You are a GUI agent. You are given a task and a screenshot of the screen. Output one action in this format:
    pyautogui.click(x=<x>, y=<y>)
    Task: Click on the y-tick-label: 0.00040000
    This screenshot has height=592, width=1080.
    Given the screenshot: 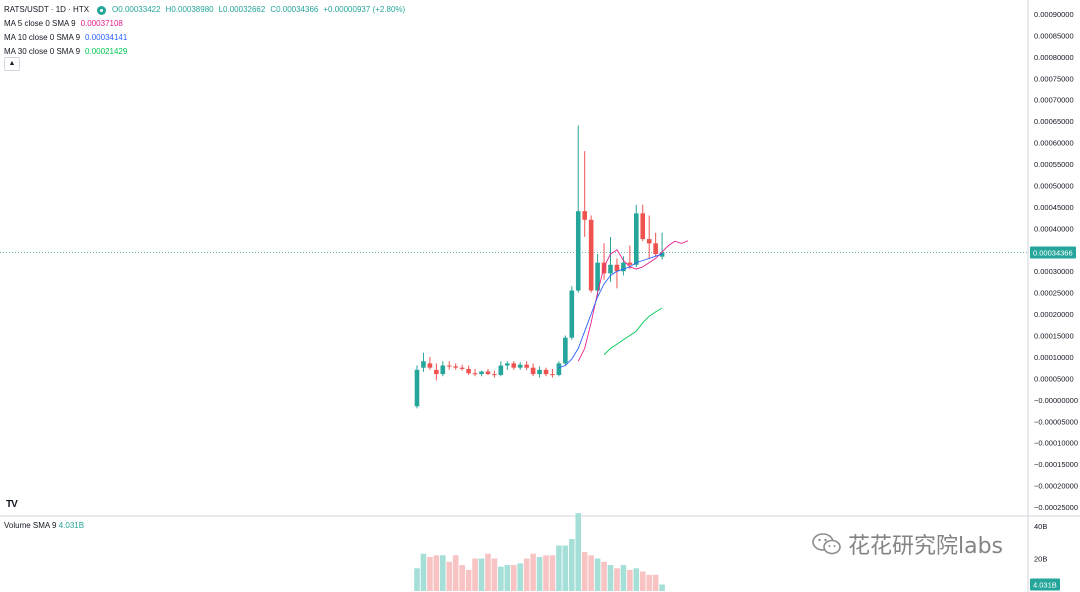 What is the action you would take?
    pyautogui.click(x=1054, y=228)
    